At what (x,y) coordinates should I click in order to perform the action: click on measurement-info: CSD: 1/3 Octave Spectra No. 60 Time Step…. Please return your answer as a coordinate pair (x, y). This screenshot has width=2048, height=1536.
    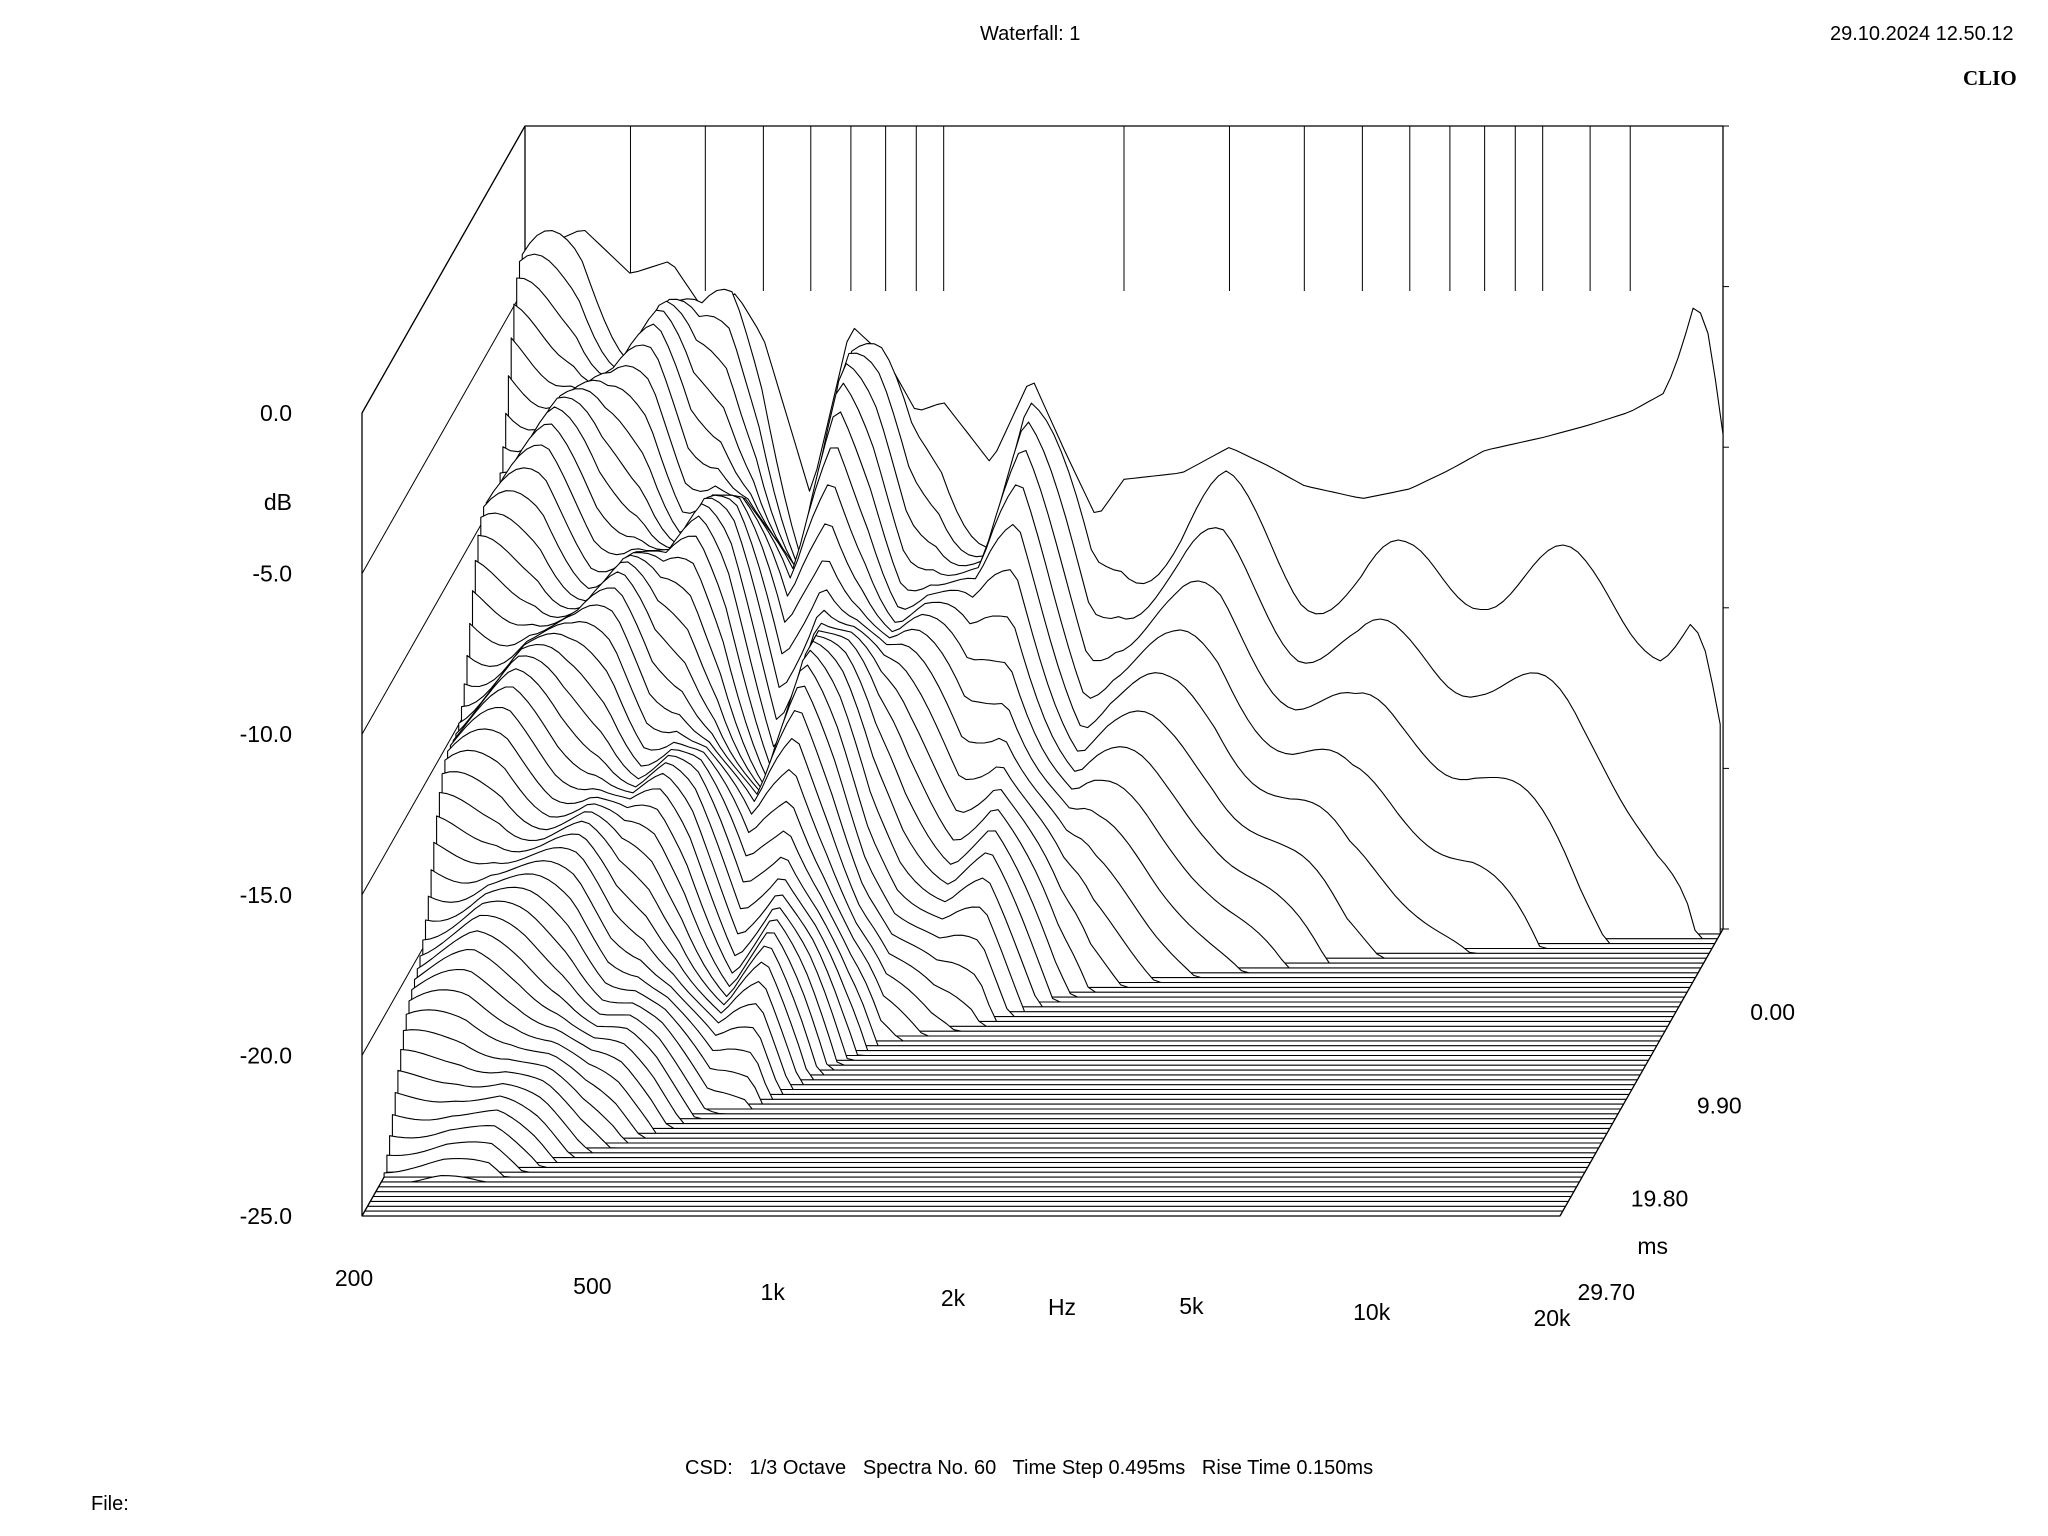
    Looking at the image, I should click on (1029, 1468).